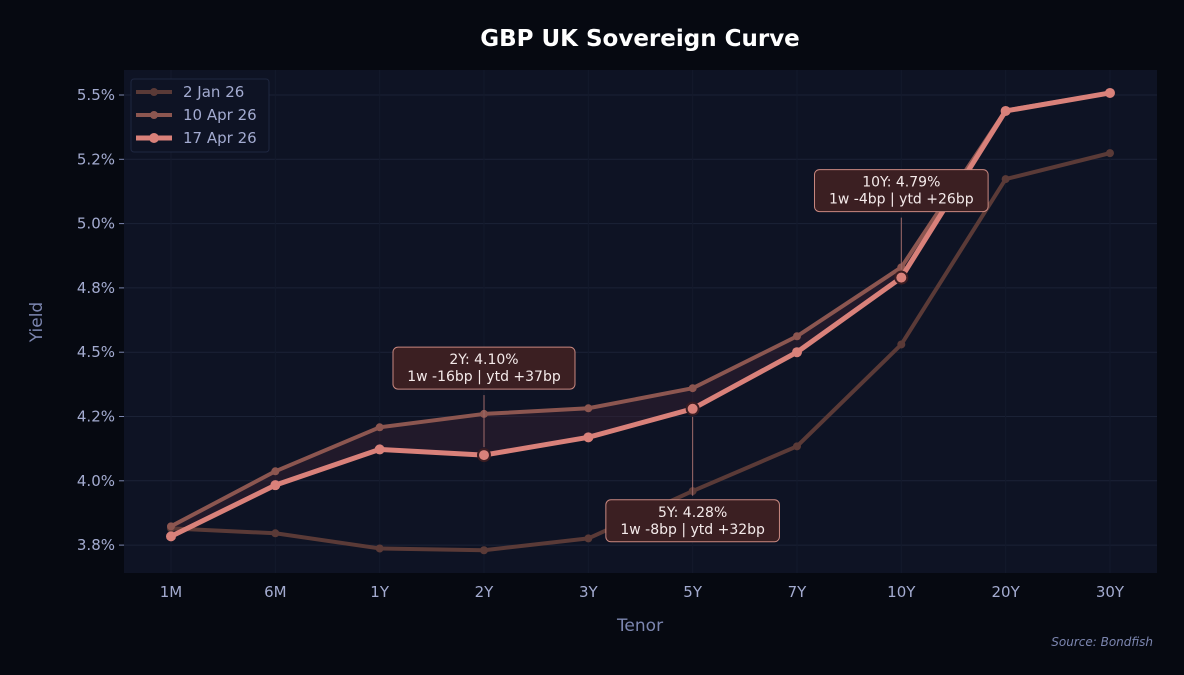 The width and height of the screenshot is (1184, 675). I want to click on legend-item: 2 Jan 26, so click(190, 92).